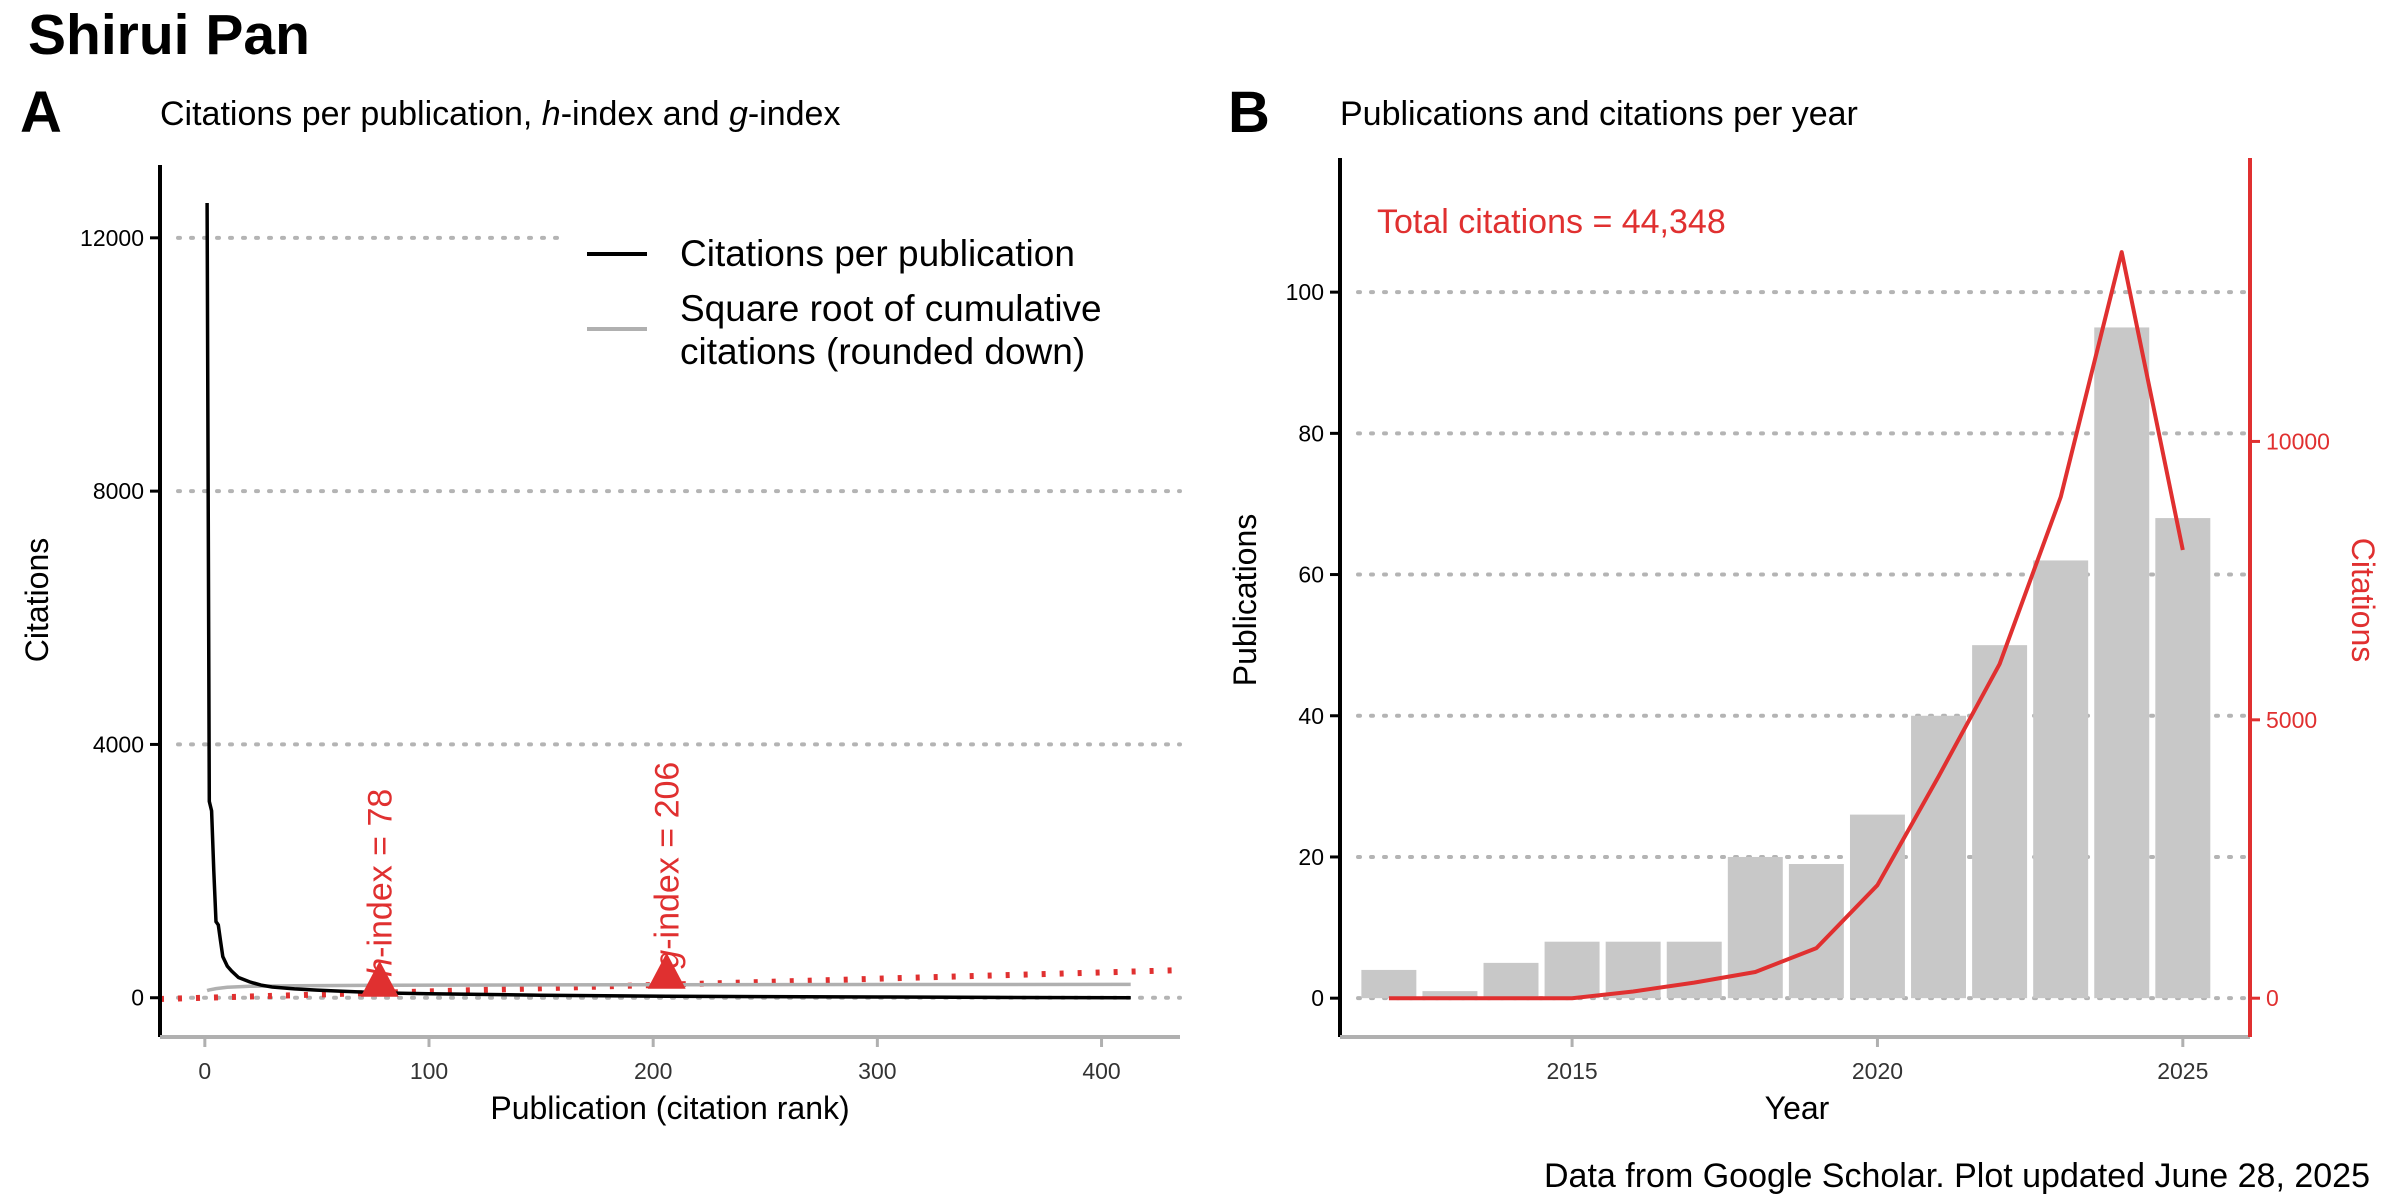 Image resolution: width=2400 pixels, height=1200 pixels. I want to click on g-index-marker, so click(666, 970).